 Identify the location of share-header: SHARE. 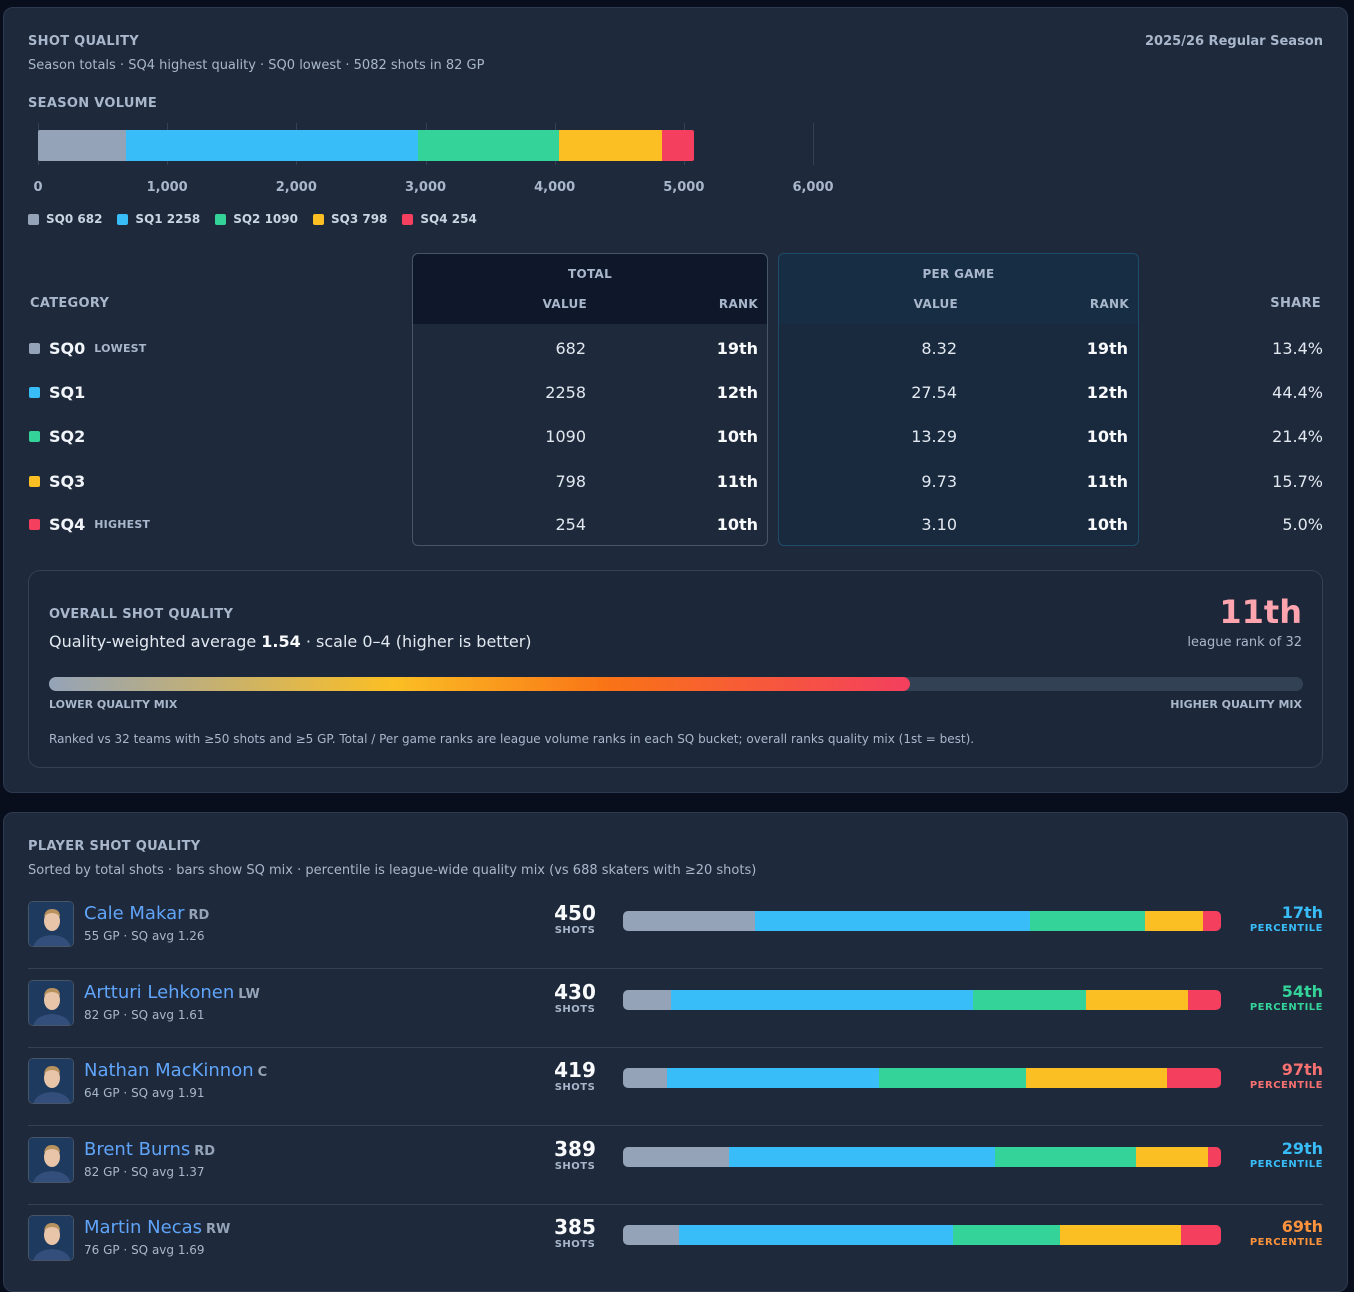
(1295, 303).